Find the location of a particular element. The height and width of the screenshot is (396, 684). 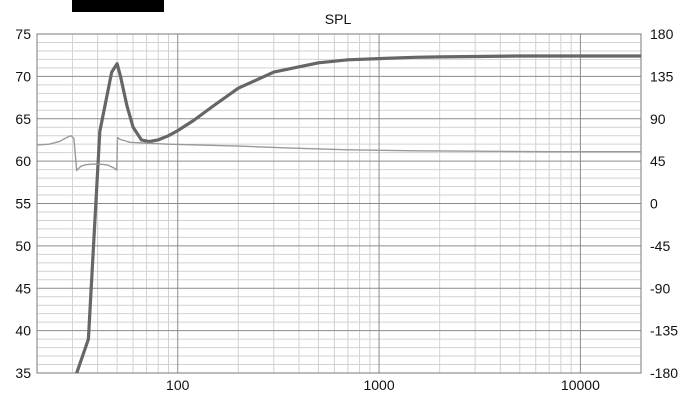

right-axis-ticks: 180 135 90 45 0 -45 -90 -135 -180 is located at coordinates (664, 203).